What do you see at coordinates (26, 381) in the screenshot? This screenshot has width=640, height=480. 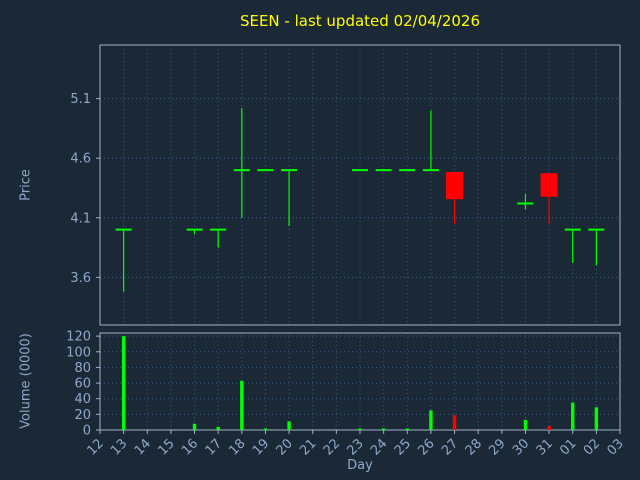 I see `volume-axis-label: Volume (0000)` at bounding box center [26, 381].